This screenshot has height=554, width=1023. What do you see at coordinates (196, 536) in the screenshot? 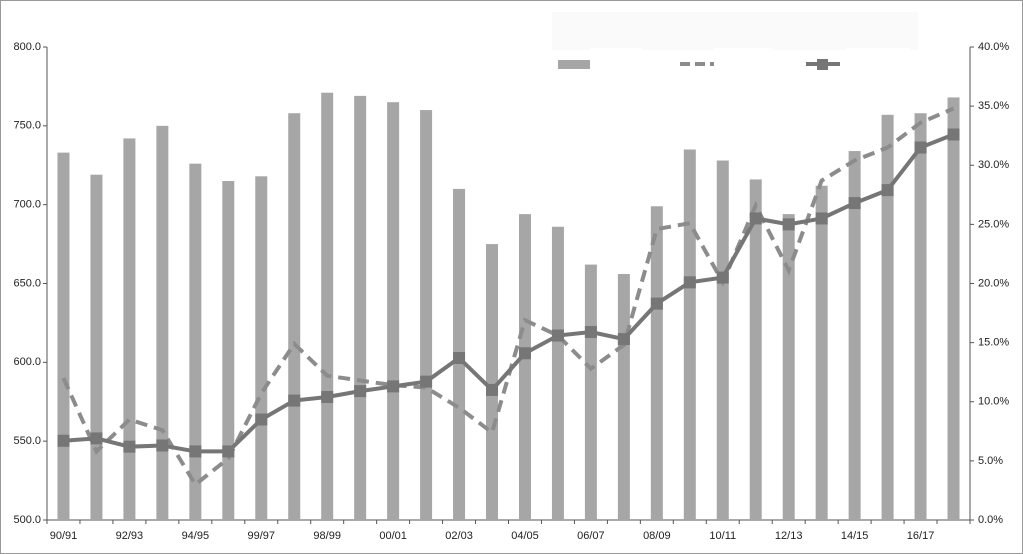
I see `x-tick-label: 94/95` at bounding box center [196, 536].